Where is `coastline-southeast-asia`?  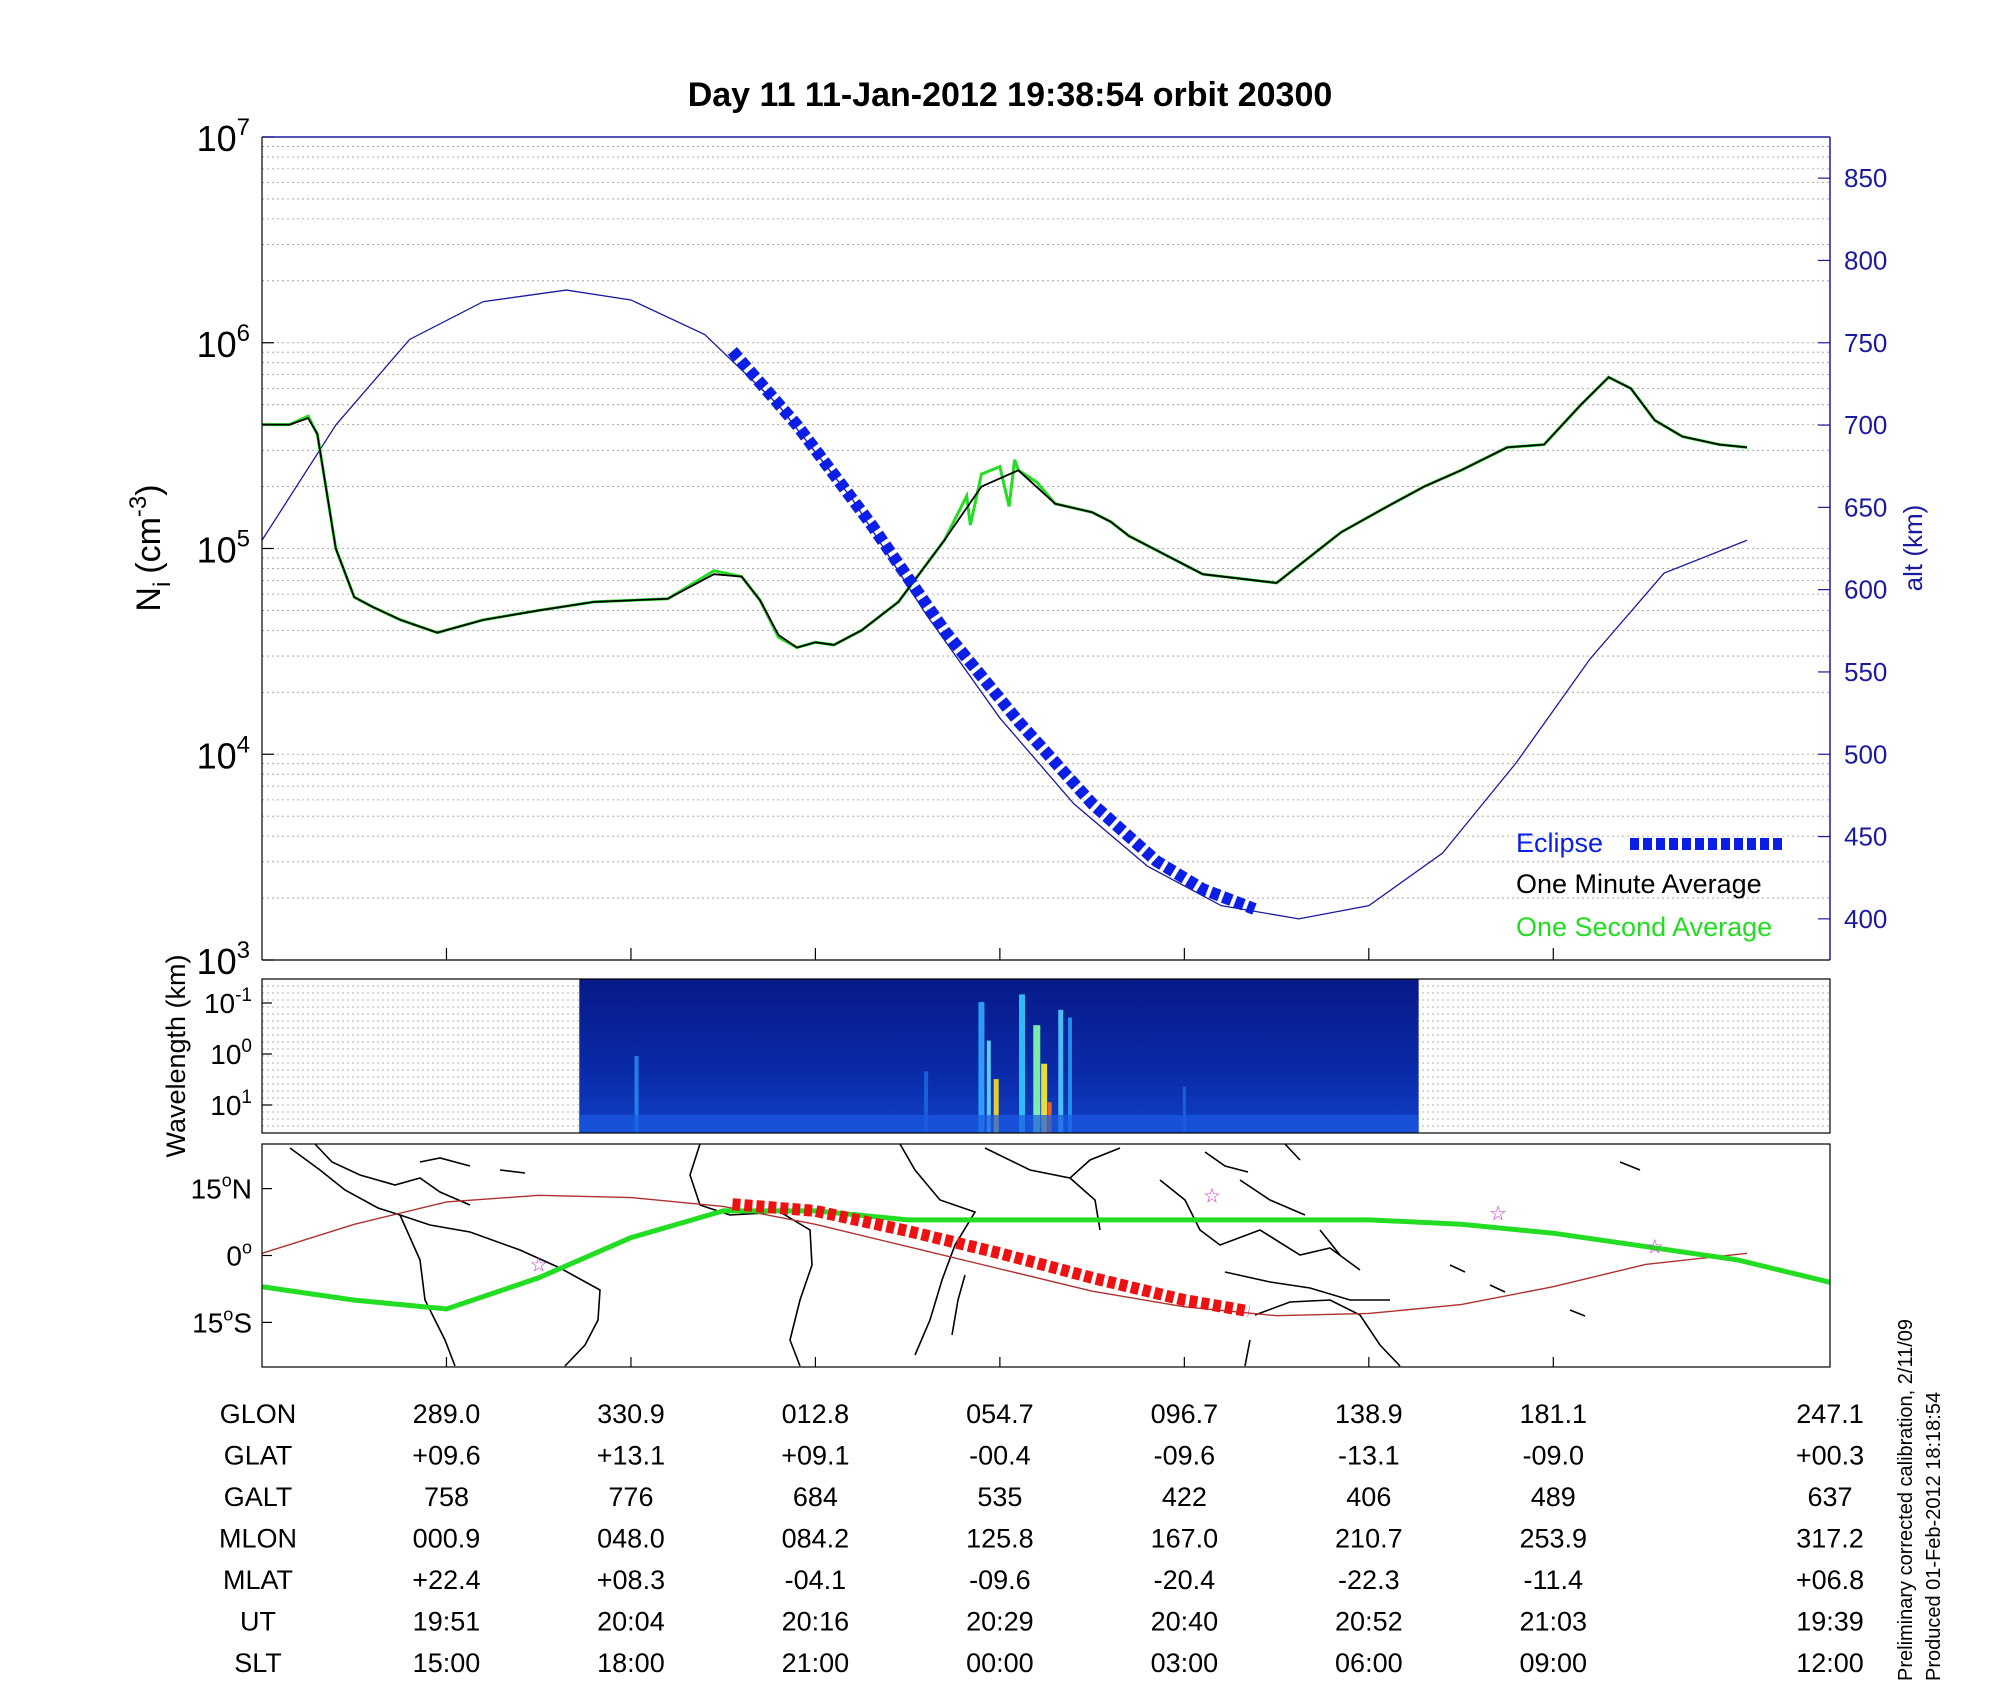 coastline-southeast-asia is located at coordinates (1260, 1225).